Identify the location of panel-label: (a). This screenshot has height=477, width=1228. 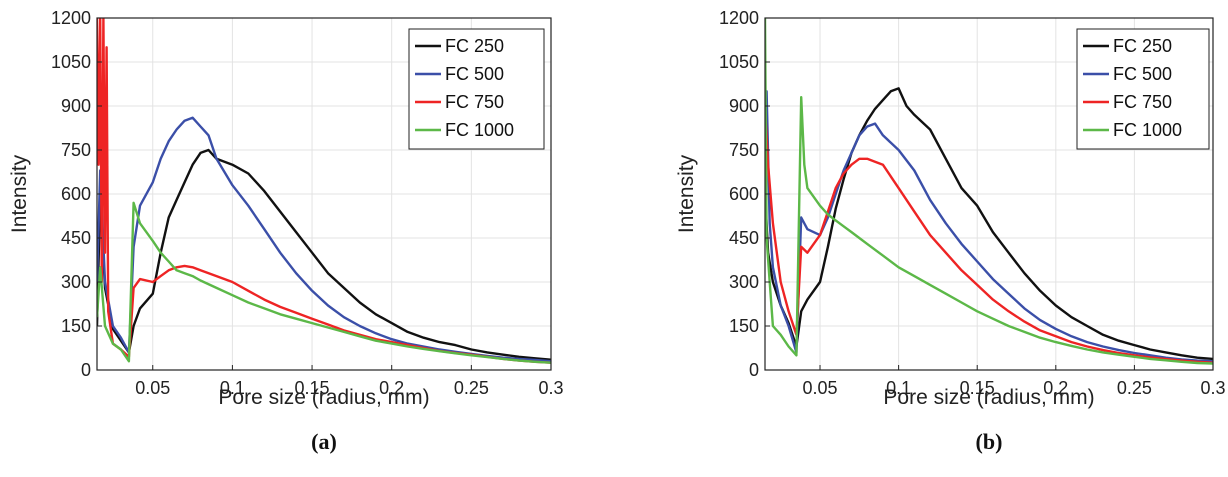
(324, 441).